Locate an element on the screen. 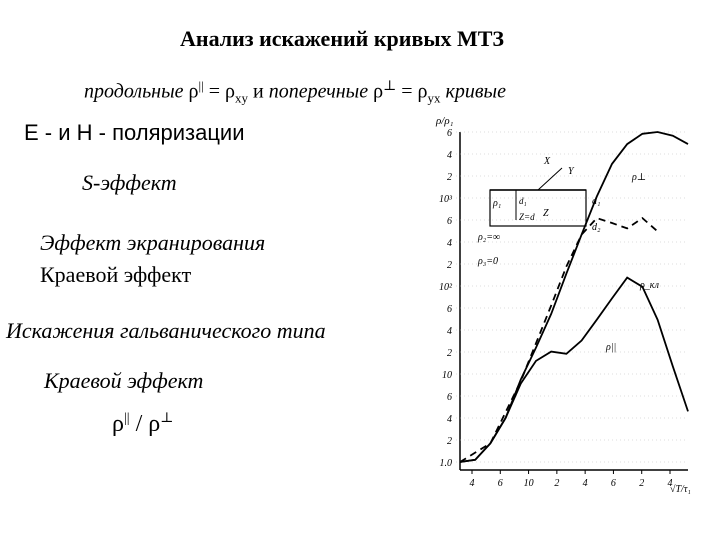  subtitle-longitudinal: продольные is located at coordinates (134, 91).